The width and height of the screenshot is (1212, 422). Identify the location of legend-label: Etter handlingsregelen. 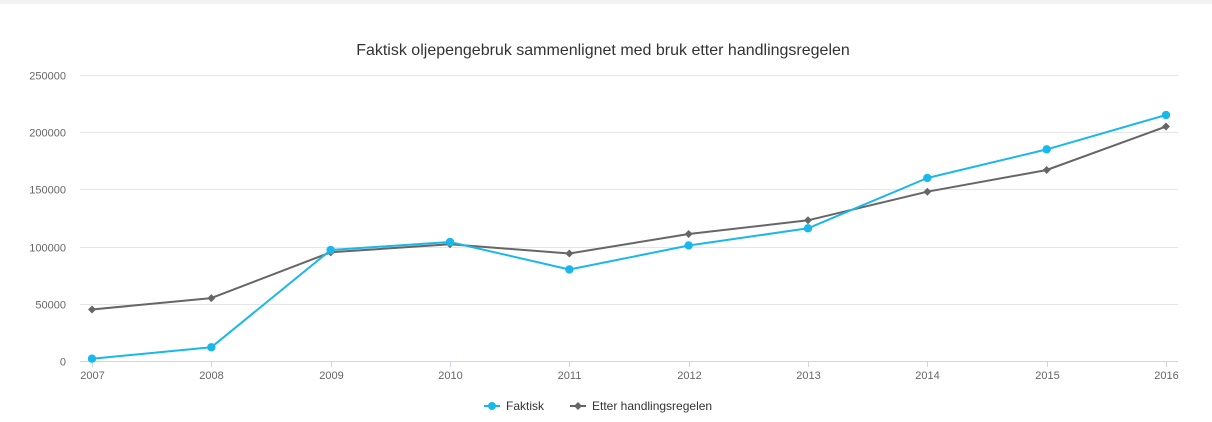
(652, 406).